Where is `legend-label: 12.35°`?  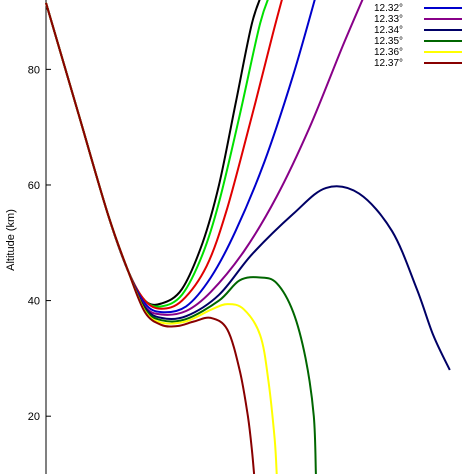 legend-label: 12.35° is located at coordinates (388, 41).